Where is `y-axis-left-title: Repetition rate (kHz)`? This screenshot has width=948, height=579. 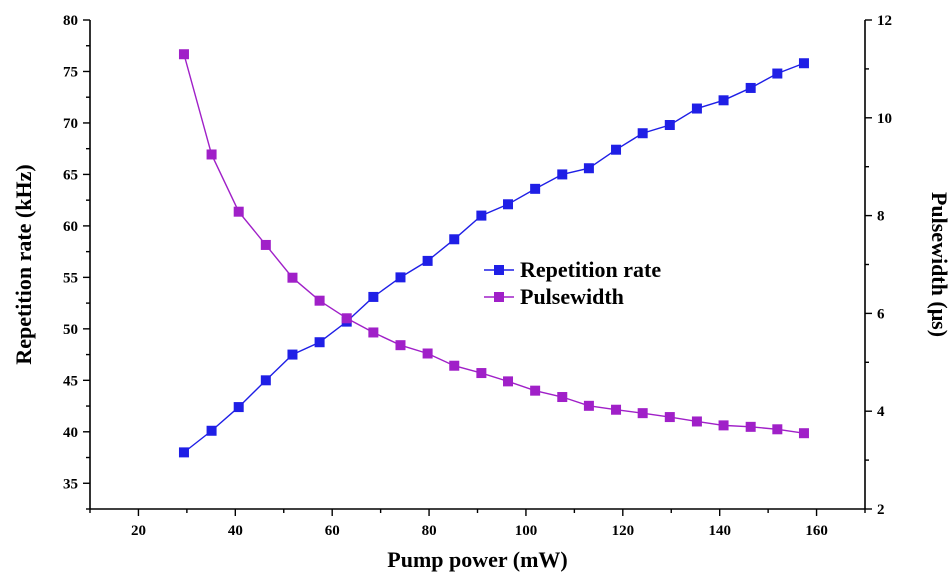
y-axis-left-title: Repetition rate (kHz) is located at coordinates (23, 264).